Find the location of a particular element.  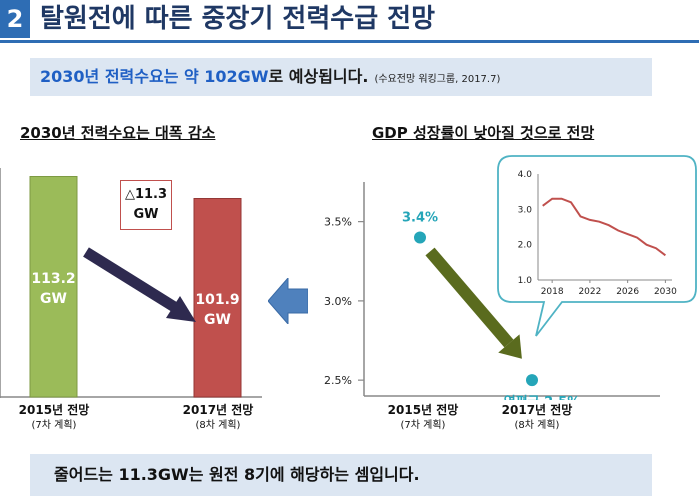

left-category-2015-note: (7차 계획) is located at coordinates (54, 425).